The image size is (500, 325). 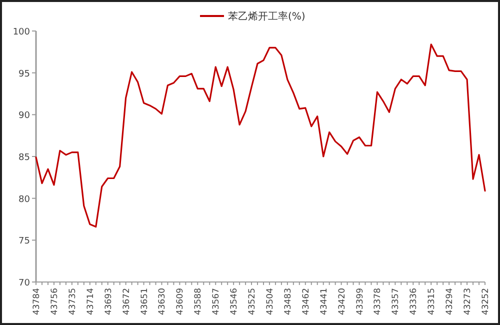 What do you see at coordinates (414, 302) in the screenshot?
I see `x-tick-label: 43336` at bounding box center [414, 302].